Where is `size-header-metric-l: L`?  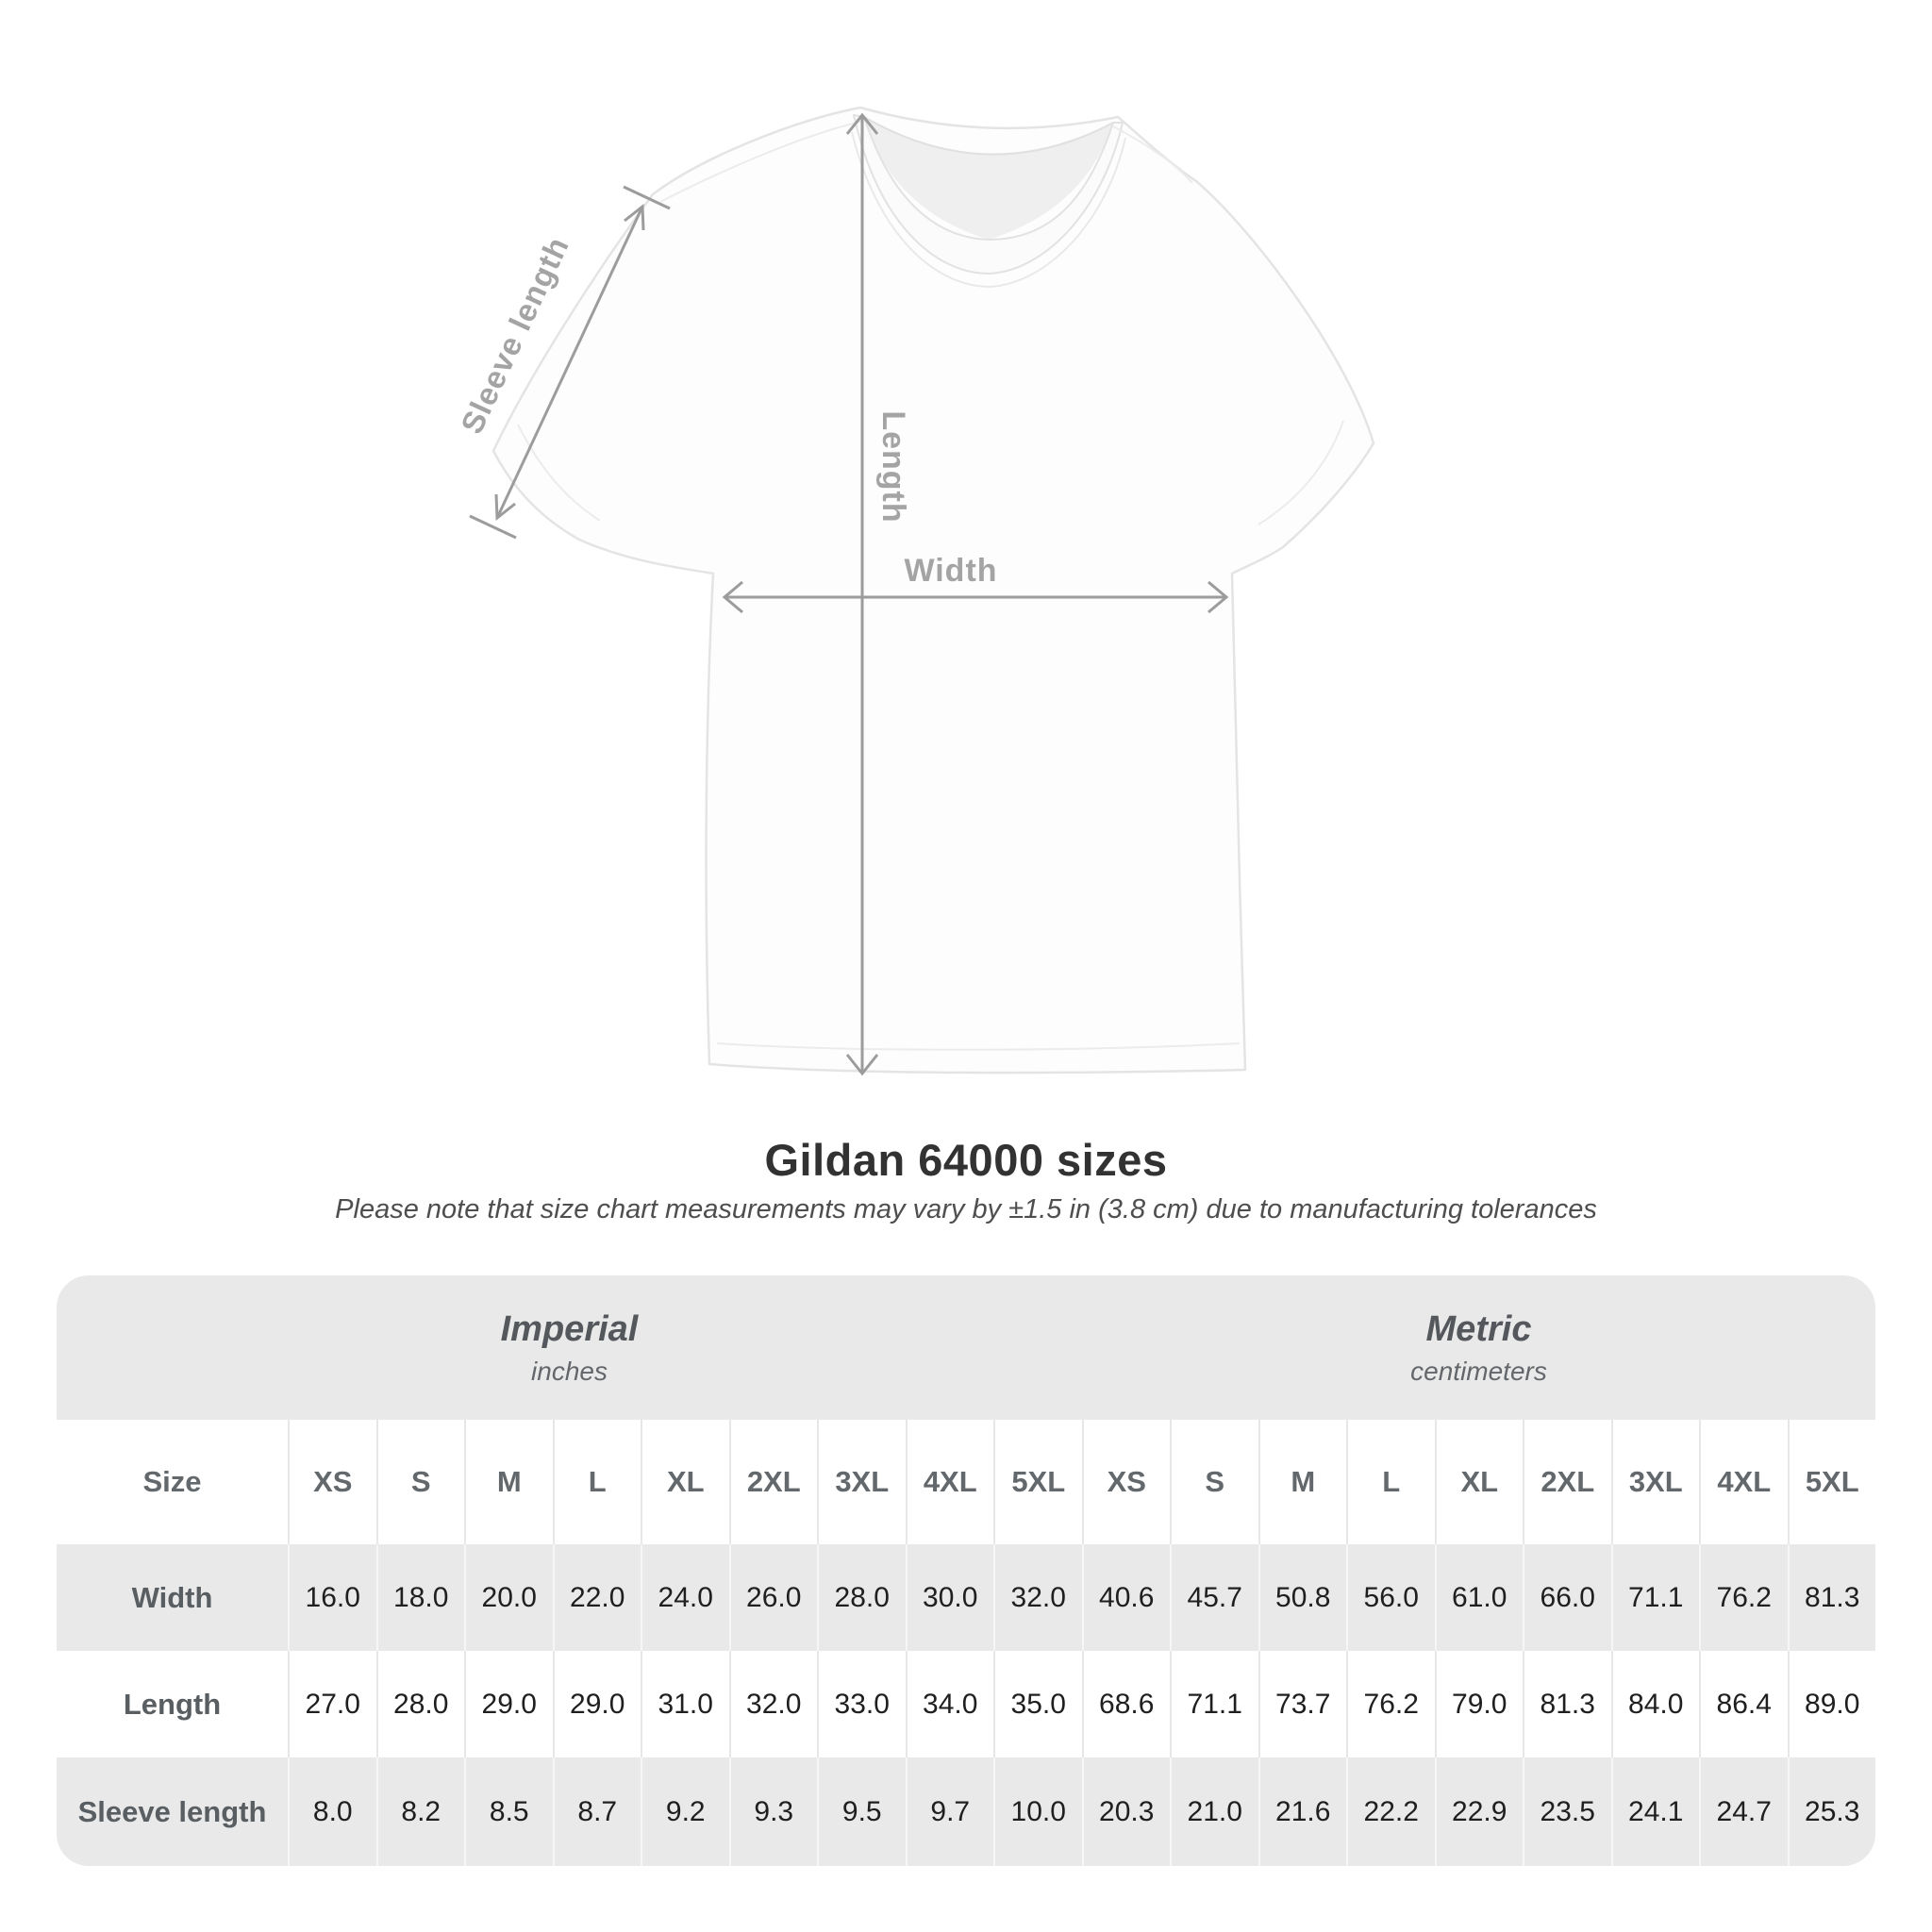
size-header-metric-l: L is located at coordinates (1390, 1482).